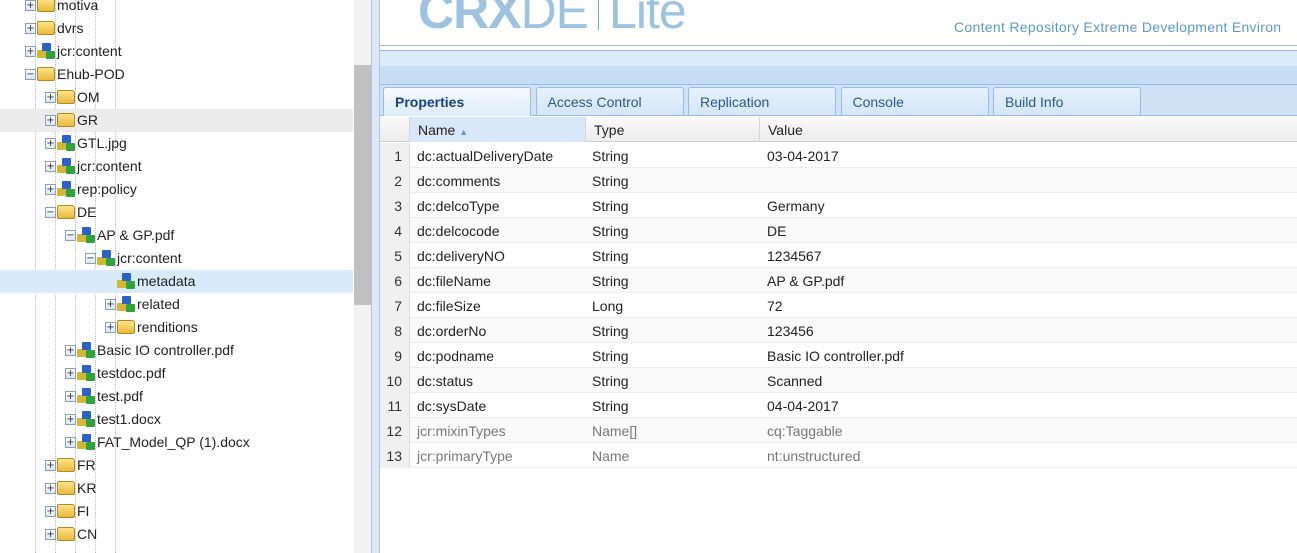 This screenshot has height=553, width=1297. What do you see at coordinates (362, 185) in the screenshot?
I see `scrollbar-thumb` at bounding box center [362, 185].